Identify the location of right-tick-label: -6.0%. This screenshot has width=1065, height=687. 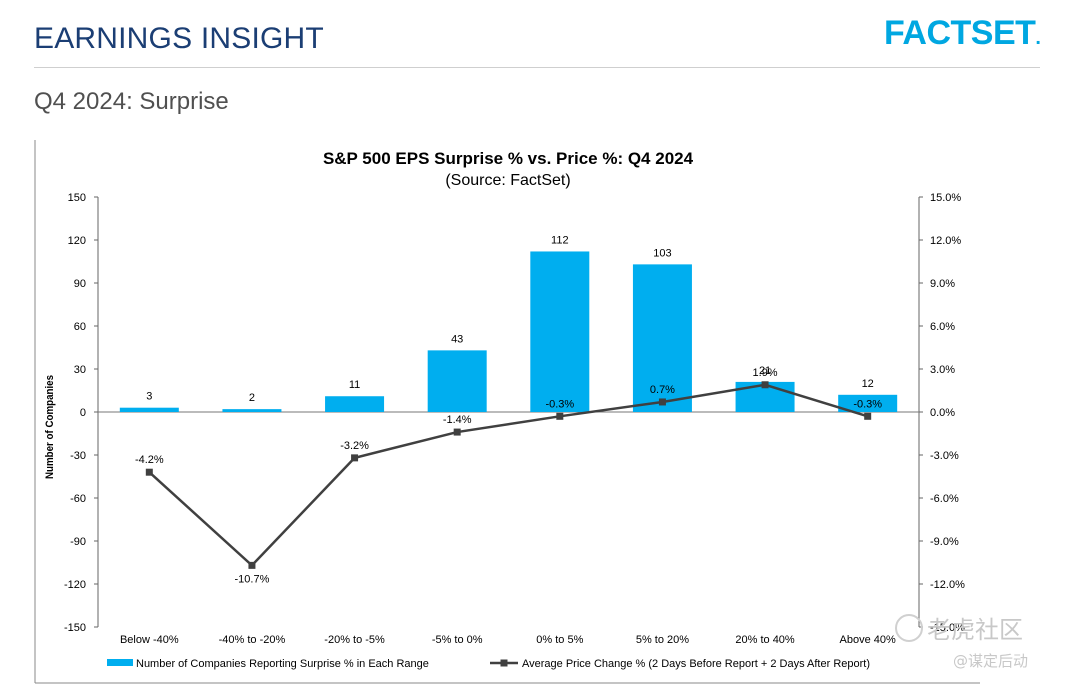
(944, 499).